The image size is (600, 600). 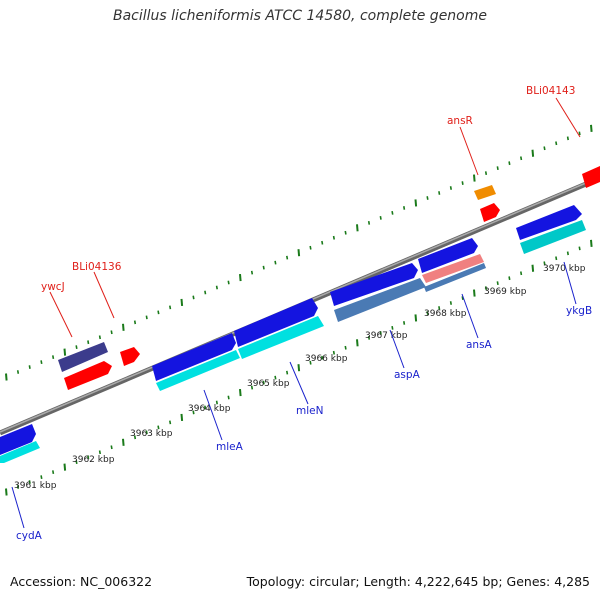 What do you see at coordinates (551, 229) in the screenshot?
I see `gene-feature-ykgB` at bounding box center [551, 229].